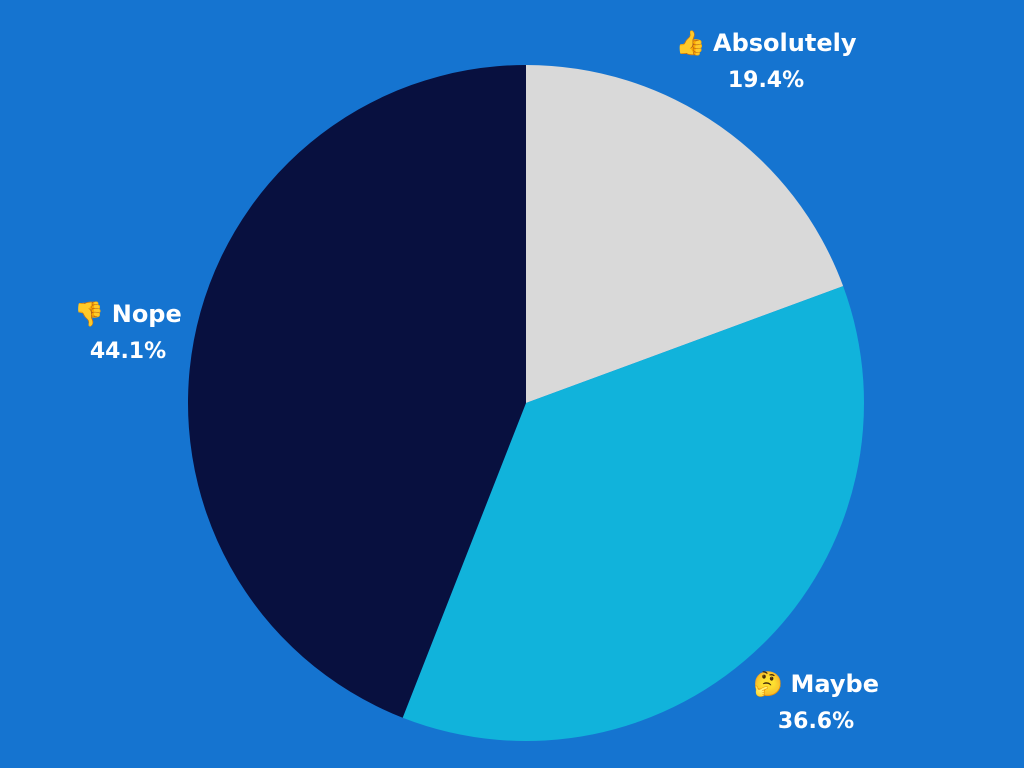 This screenshot has height=768, width=1024. I want to click on slice-label-nope: 👎 Nope, so click(128, 314).